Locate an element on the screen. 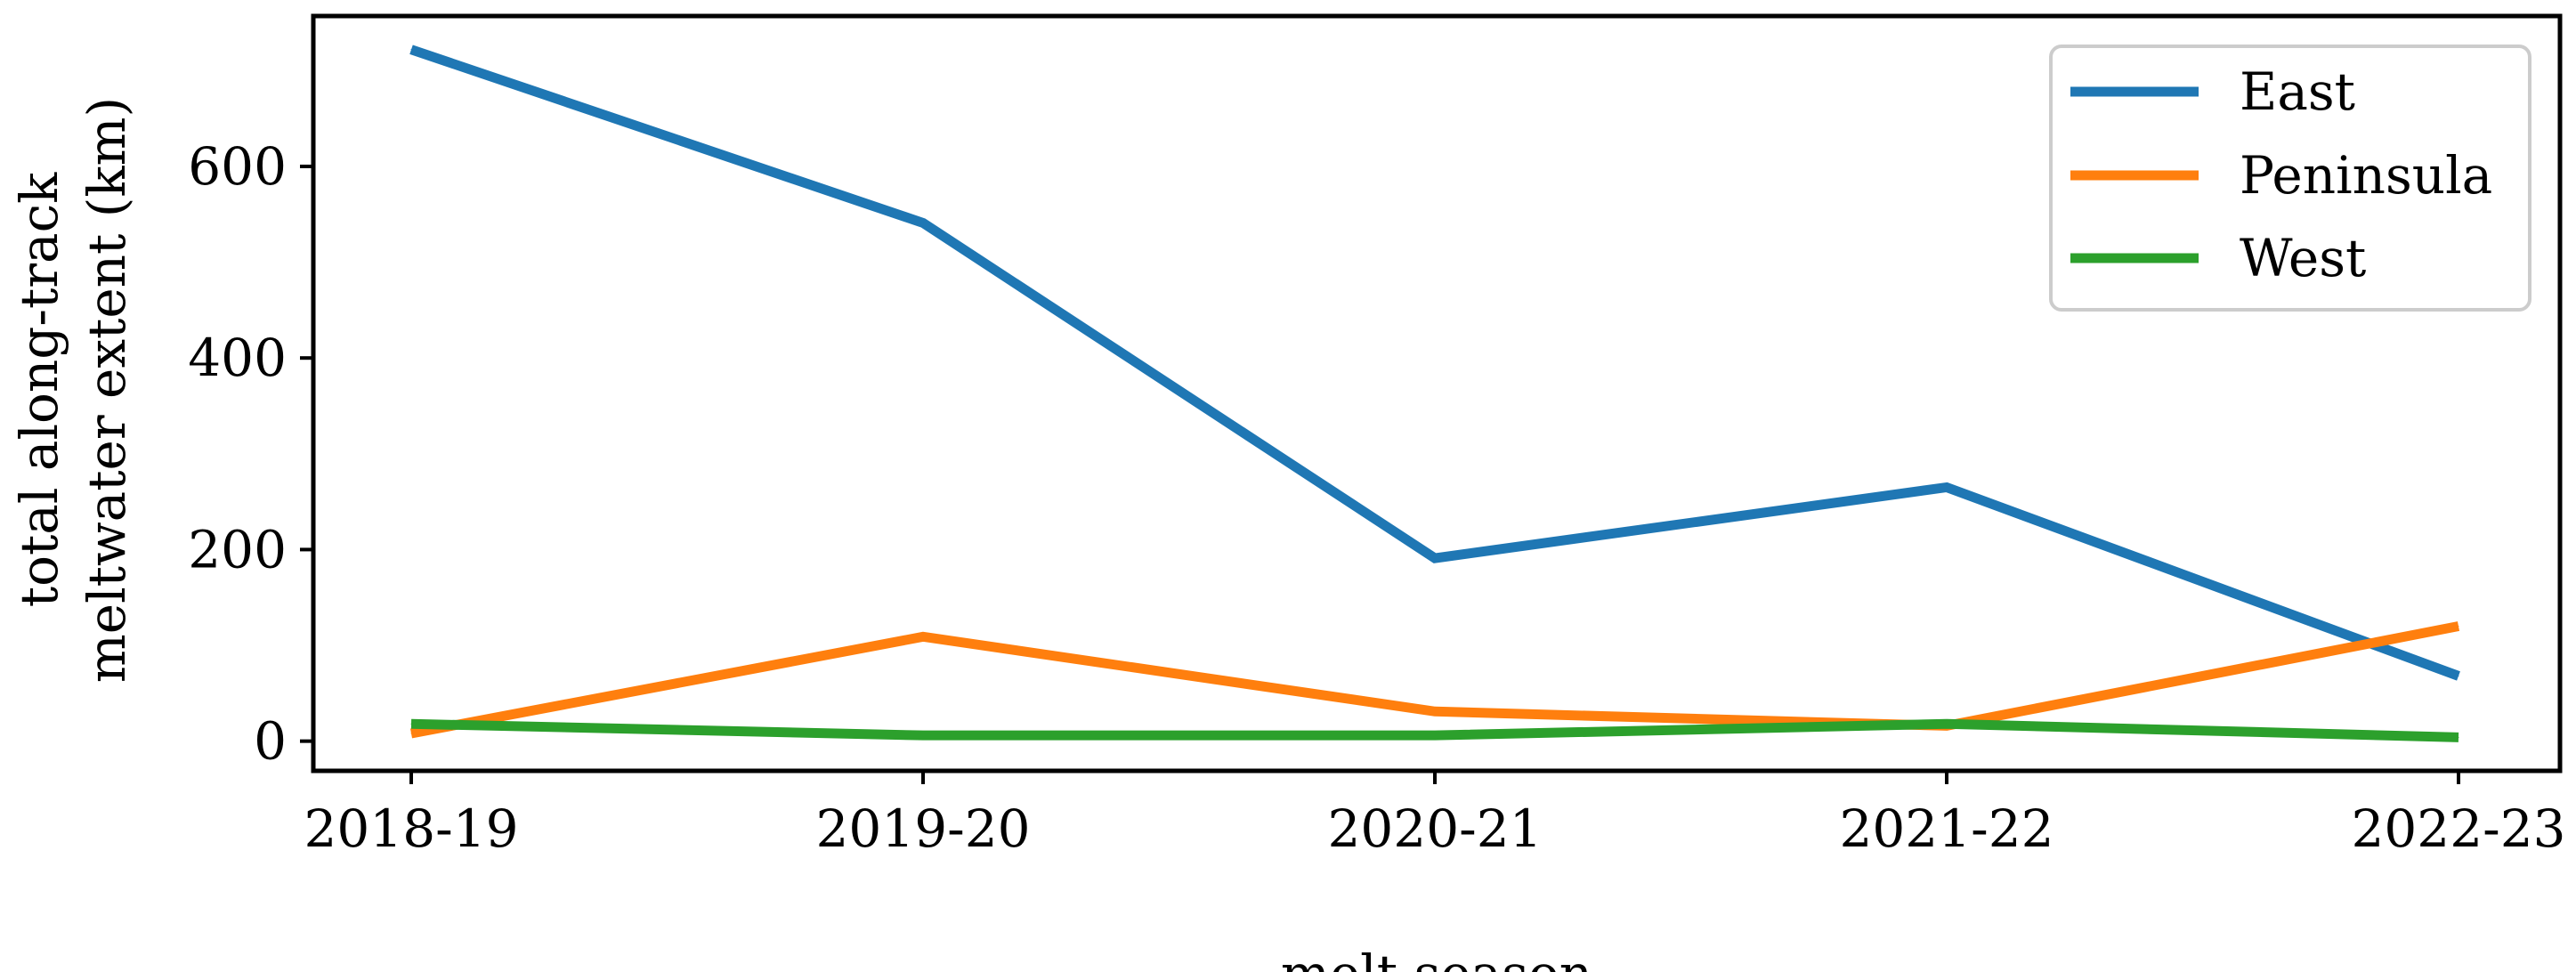 The height and width of the screenshot is (972, 2576). x-tick-label: 2020-21 is located at coordinates (1435, 828).